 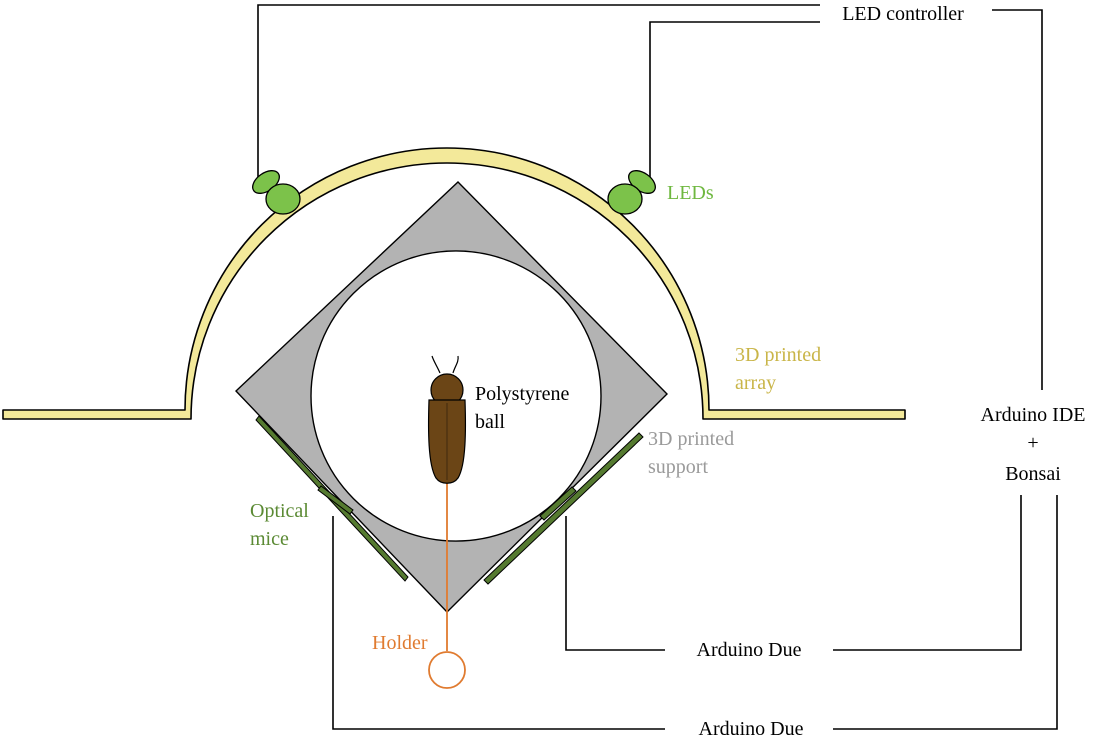 What do you see at coordinates (691, 439) in the screenshot?
I see `support-label-line1: 3D printed` at bounding box center [691, 439].